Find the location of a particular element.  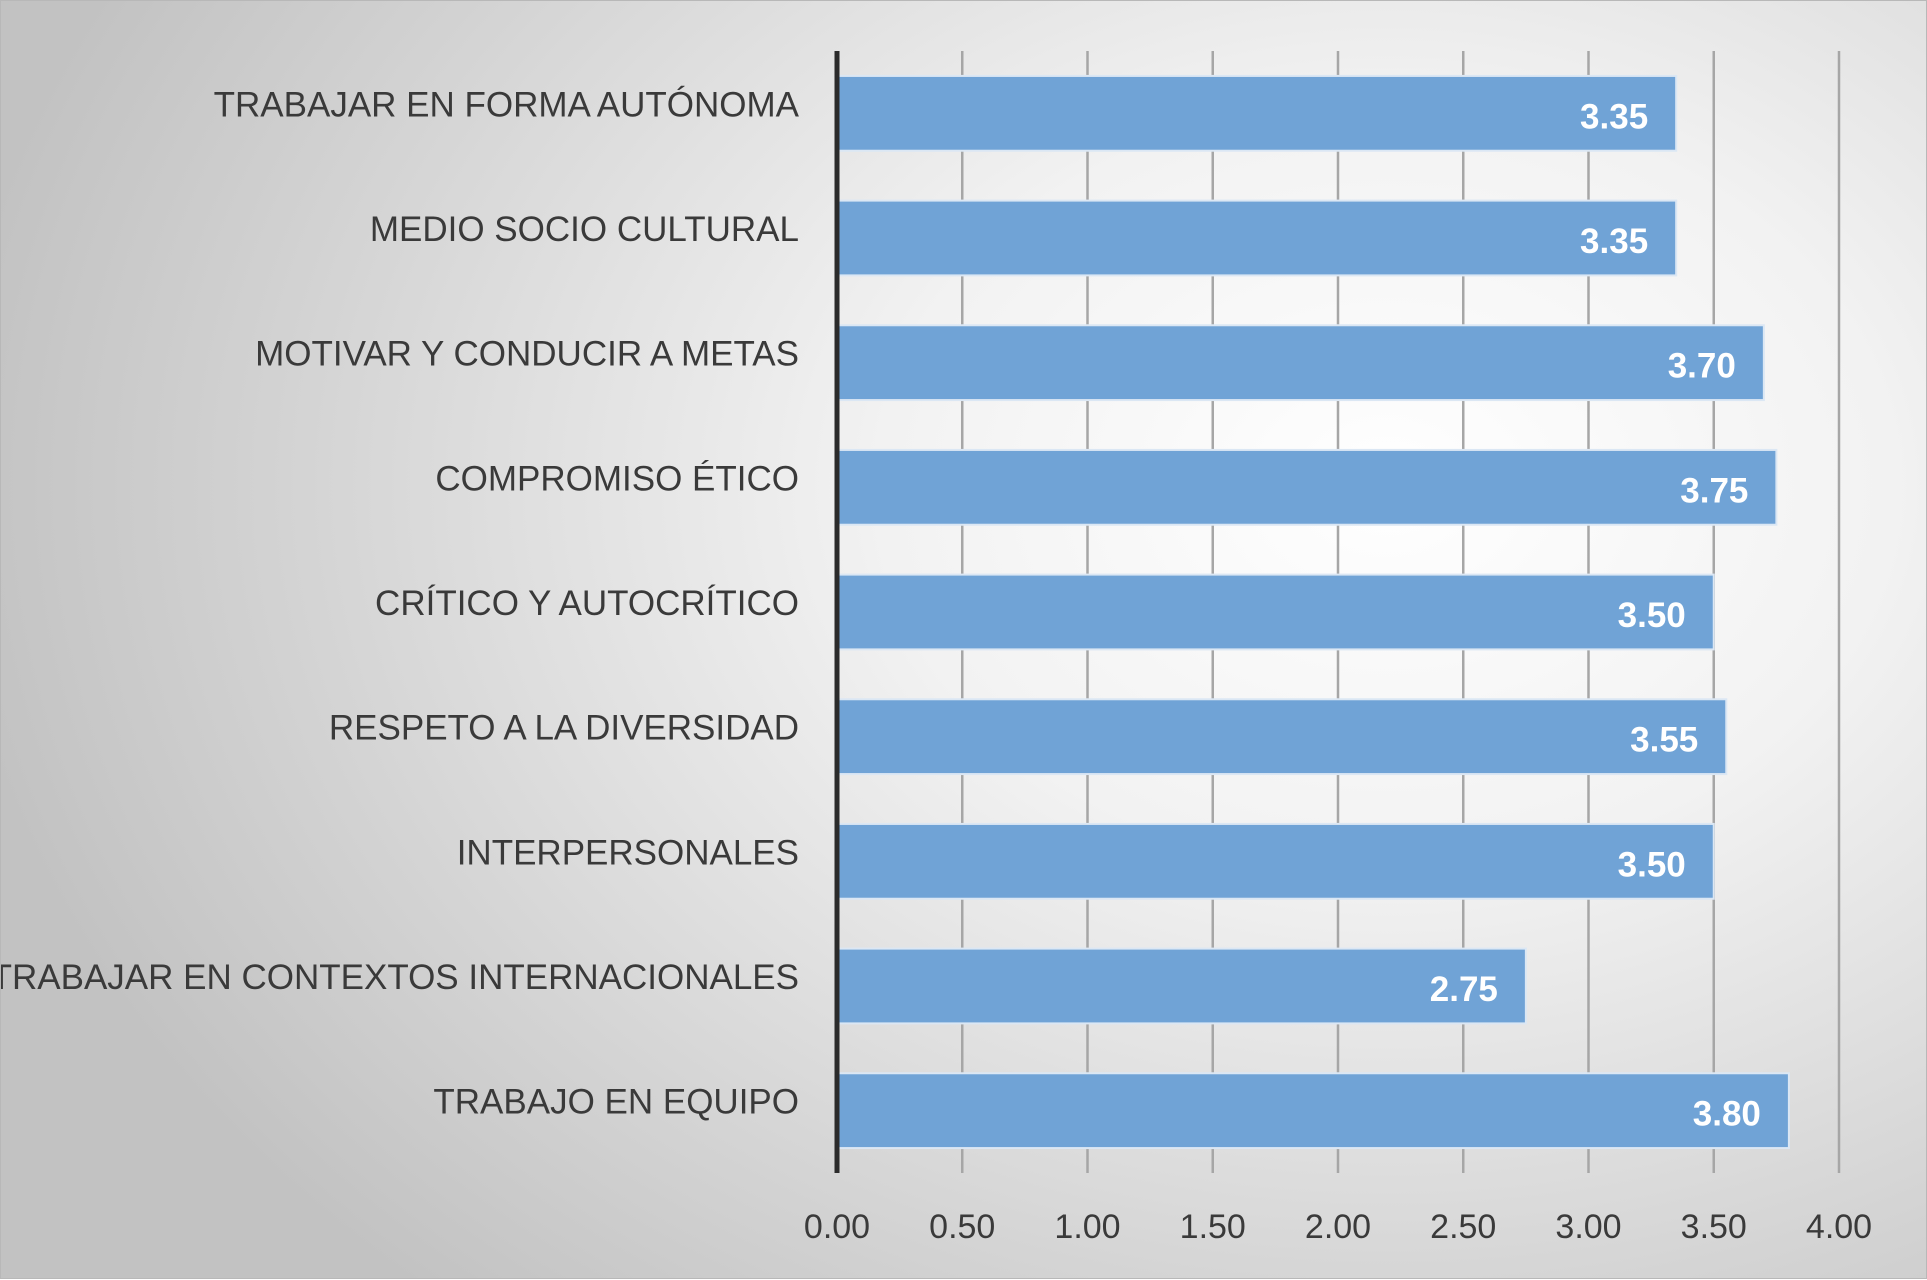

bar-data-label: 3.70 is located at coordinates (1702, 366).